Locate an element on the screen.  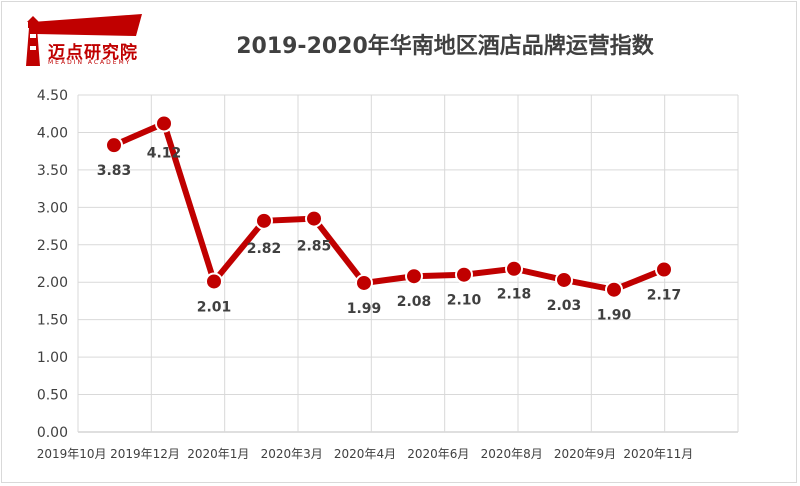
data-label: 2.08 is located at coordinates (414, 302).